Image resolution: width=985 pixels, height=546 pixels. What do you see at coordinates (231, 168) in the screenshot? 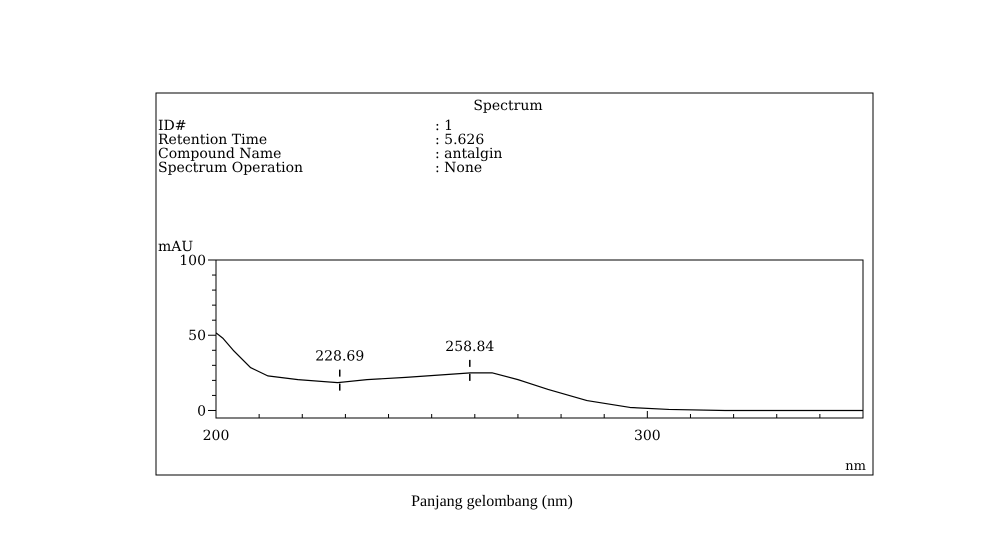
I see `text: Spectrum Operation` at bounding box center [231, 168].